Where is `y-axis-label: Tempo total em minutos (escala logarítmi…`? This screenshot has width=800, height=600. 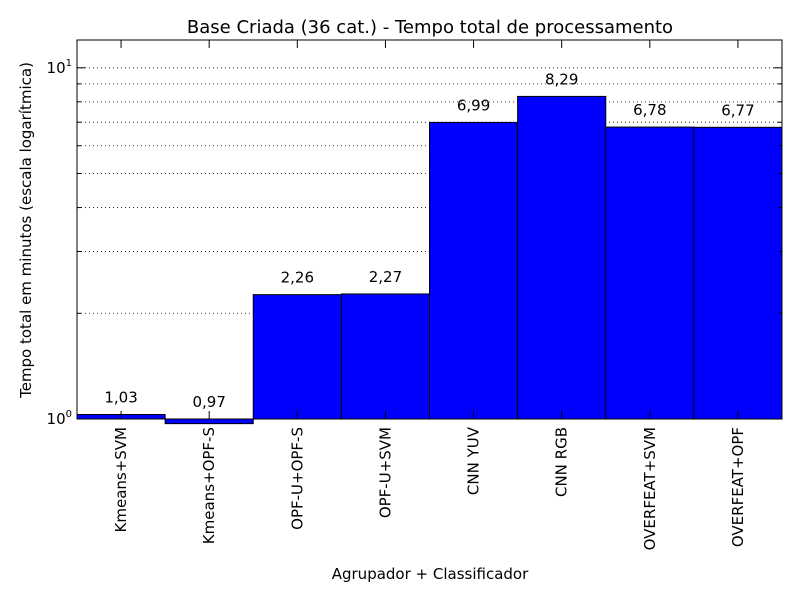 y-axis-label: Tempo total em minutos (escala logarítmi… is located at coordinates (26, 230).